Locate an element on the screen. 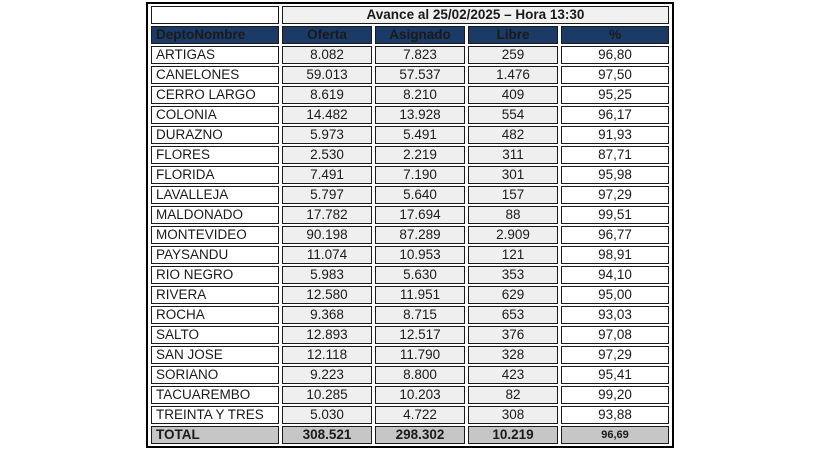  table-row: PAYSANDU 11.074 10.953 121 98,91 is located at coordinates (410, 255).